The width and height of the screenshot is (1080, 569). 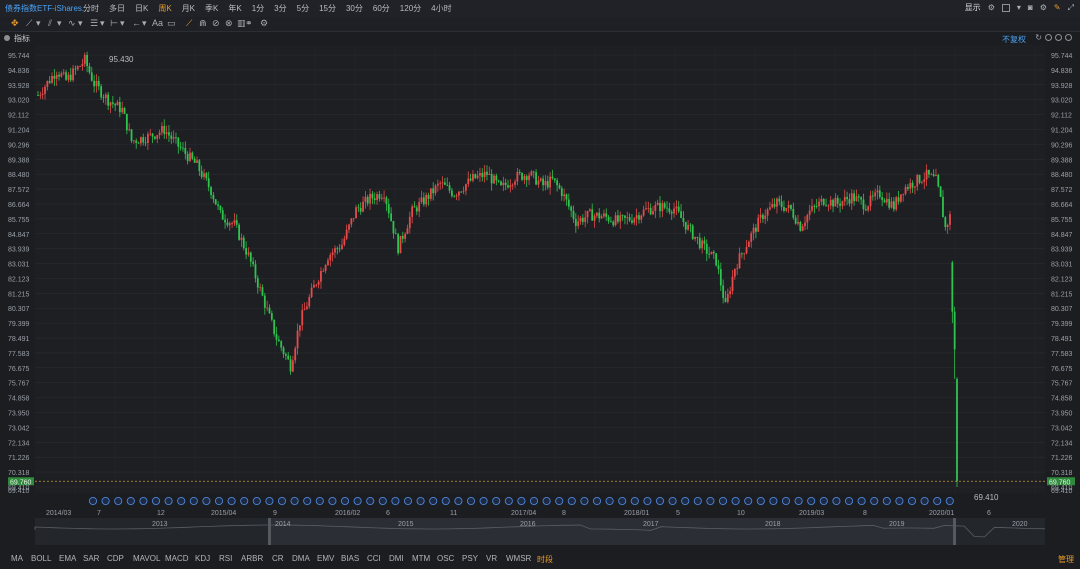 I want to click on period-0: 分时, so click(x=91, y=8).